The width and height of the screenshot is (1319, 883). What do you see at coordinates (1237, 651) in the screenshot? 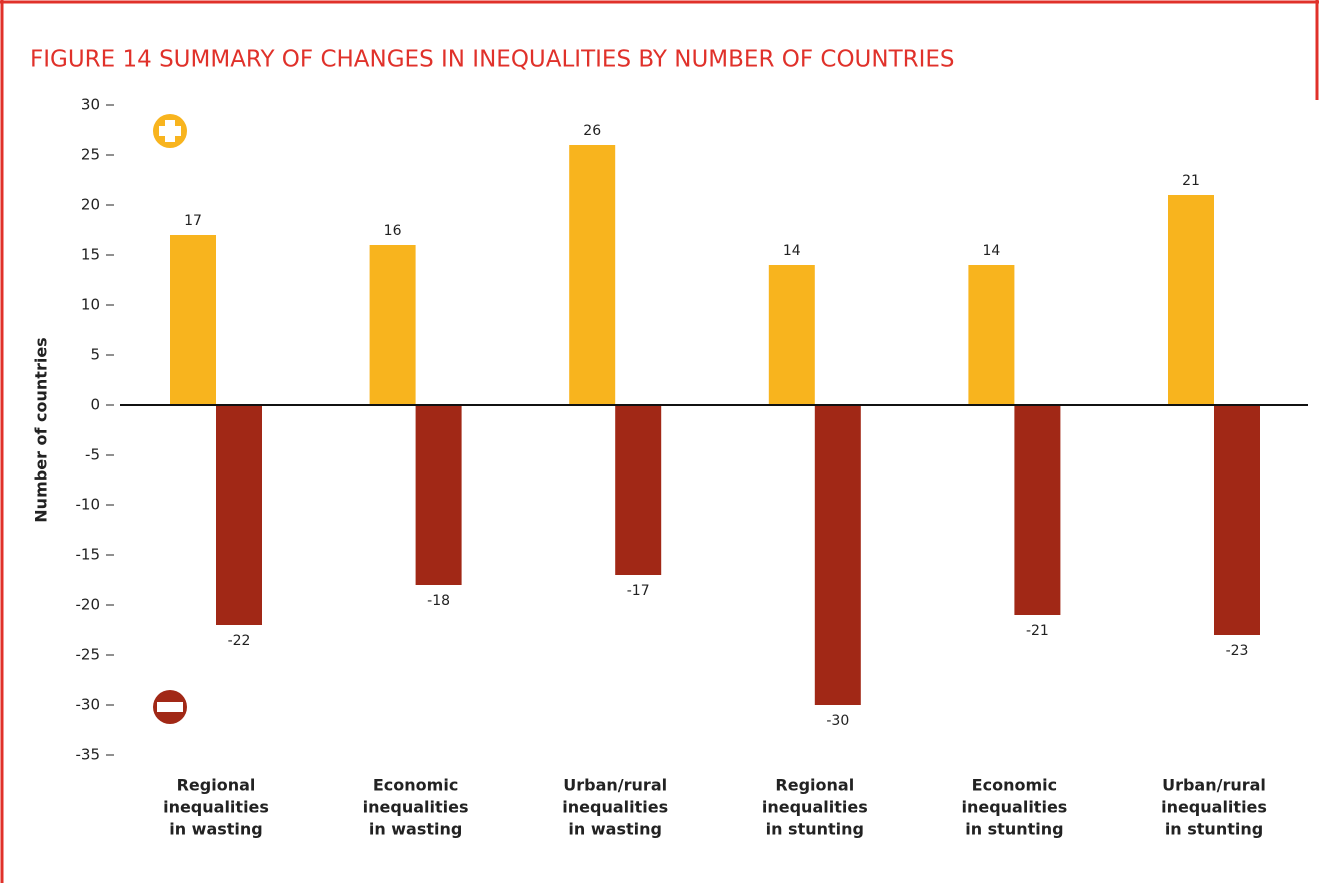
I see `value-label: -23` at bounding box center [1237, 651].